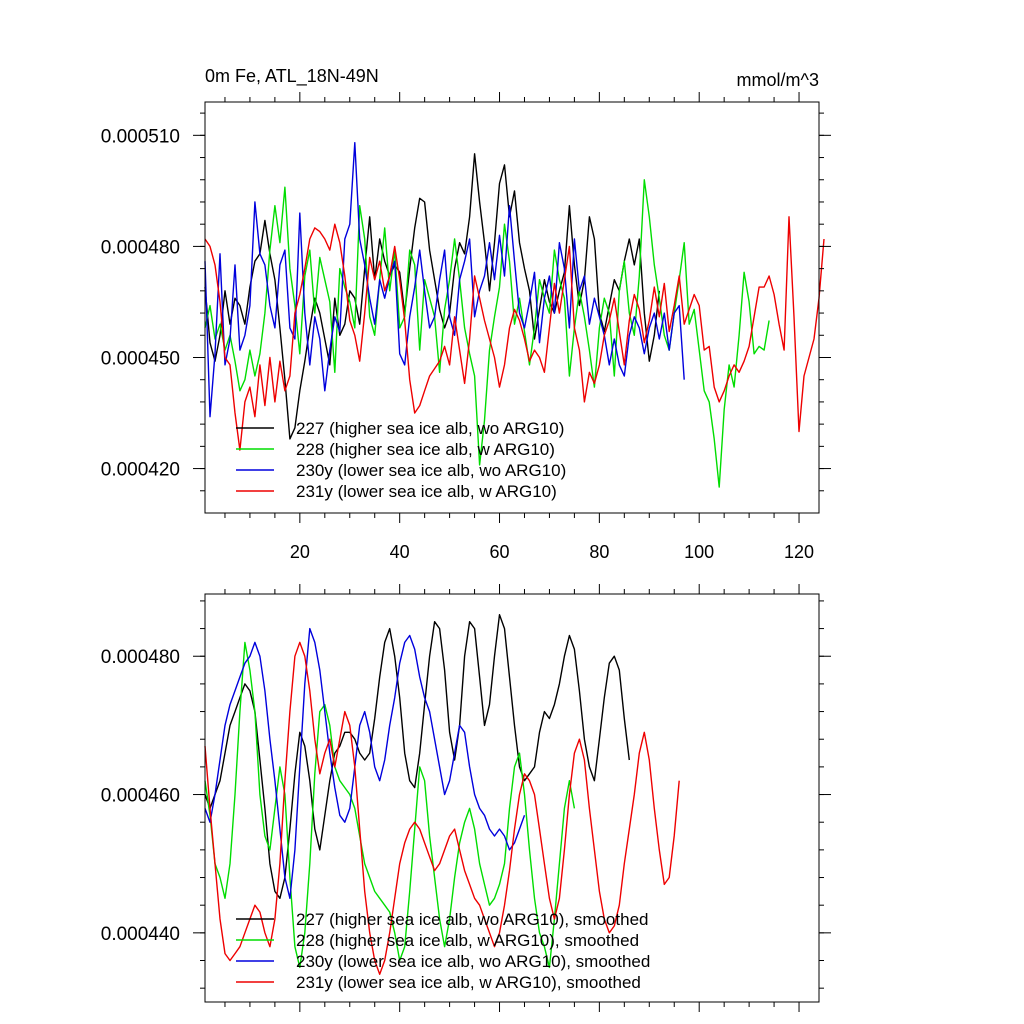 This screenshot has width=1024, height=1024. What do you see at coordinates (140, 470) in the screenshot?
I see `y-tick-label: 0.000420` at bounding box center [140, 470].